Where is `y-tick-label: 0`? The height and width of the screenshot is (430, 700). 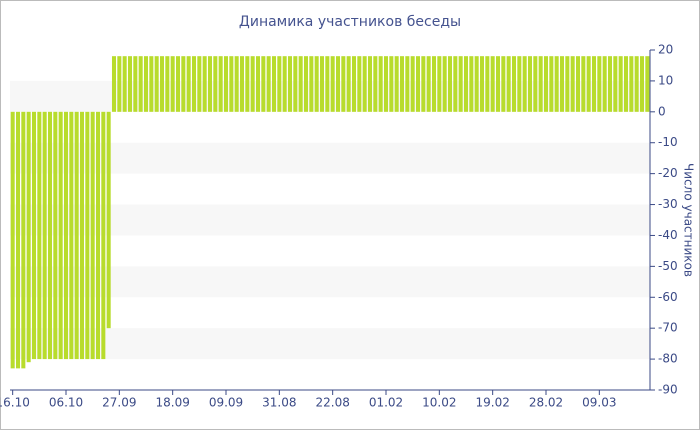
y-tick-label: 0 is located at coordinates (662, 111).